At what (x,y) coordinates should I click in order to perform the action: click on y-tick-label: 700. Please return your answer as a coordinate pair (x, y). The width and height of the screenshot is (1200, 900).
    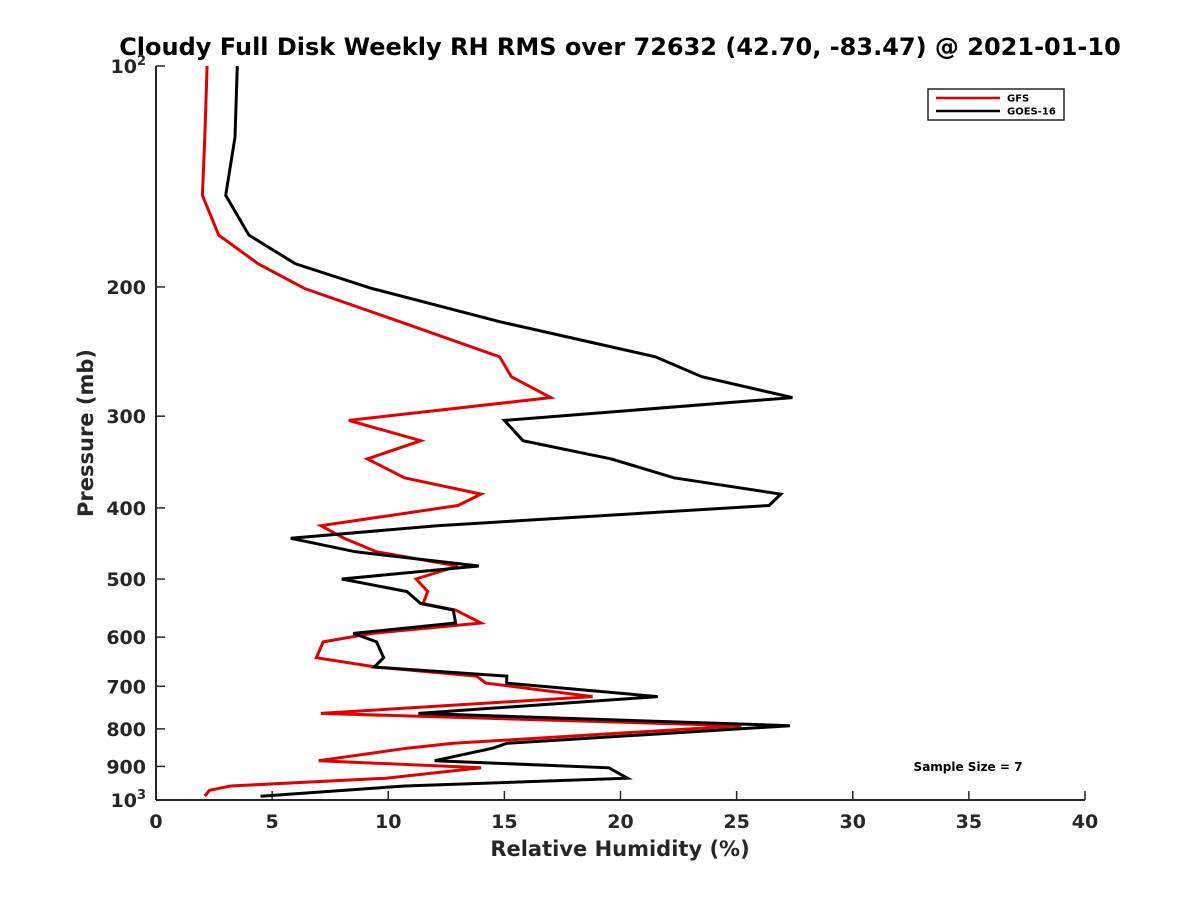
    Looking at the image, I should click on (126, 687).